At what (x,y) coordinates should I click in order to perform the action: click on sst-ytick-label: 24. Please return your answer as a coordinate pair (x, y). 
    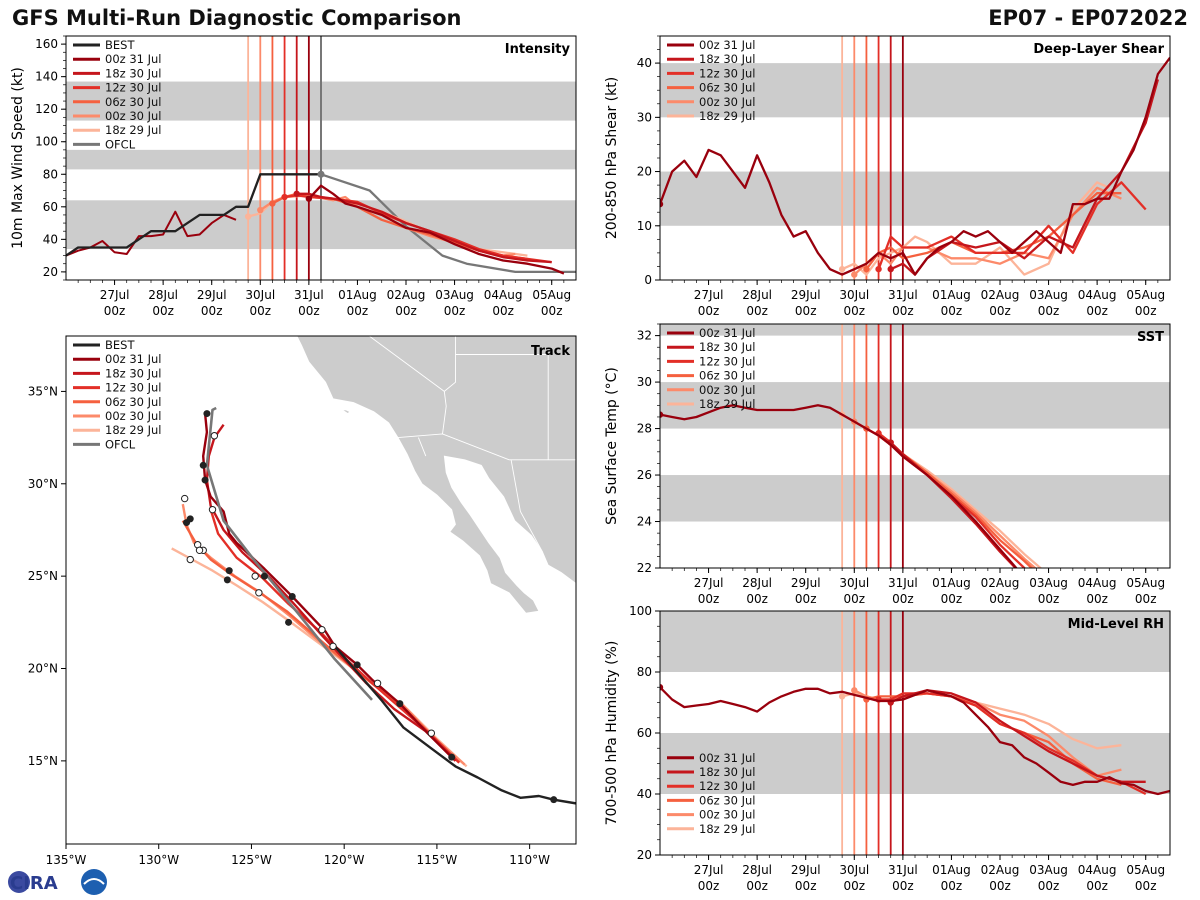
    Looking at the image, I should click on (644, 522).